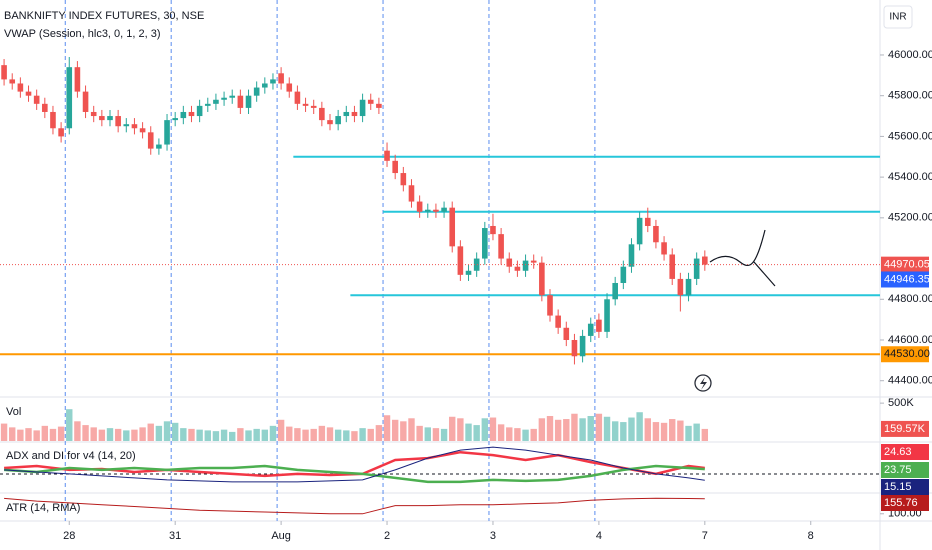  Describe the element at coordinates (907, 354) in the screenshot. I see `price-label: 44530.00` at that location.